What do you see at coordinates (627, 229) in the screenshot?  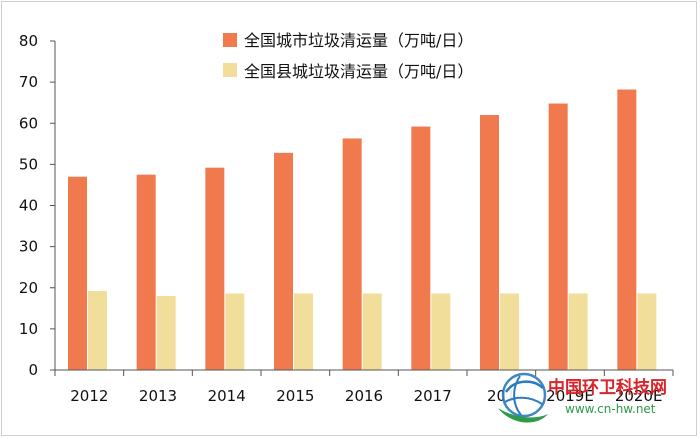 I see `bar-city-2020E` at bounding box center [627, 229].